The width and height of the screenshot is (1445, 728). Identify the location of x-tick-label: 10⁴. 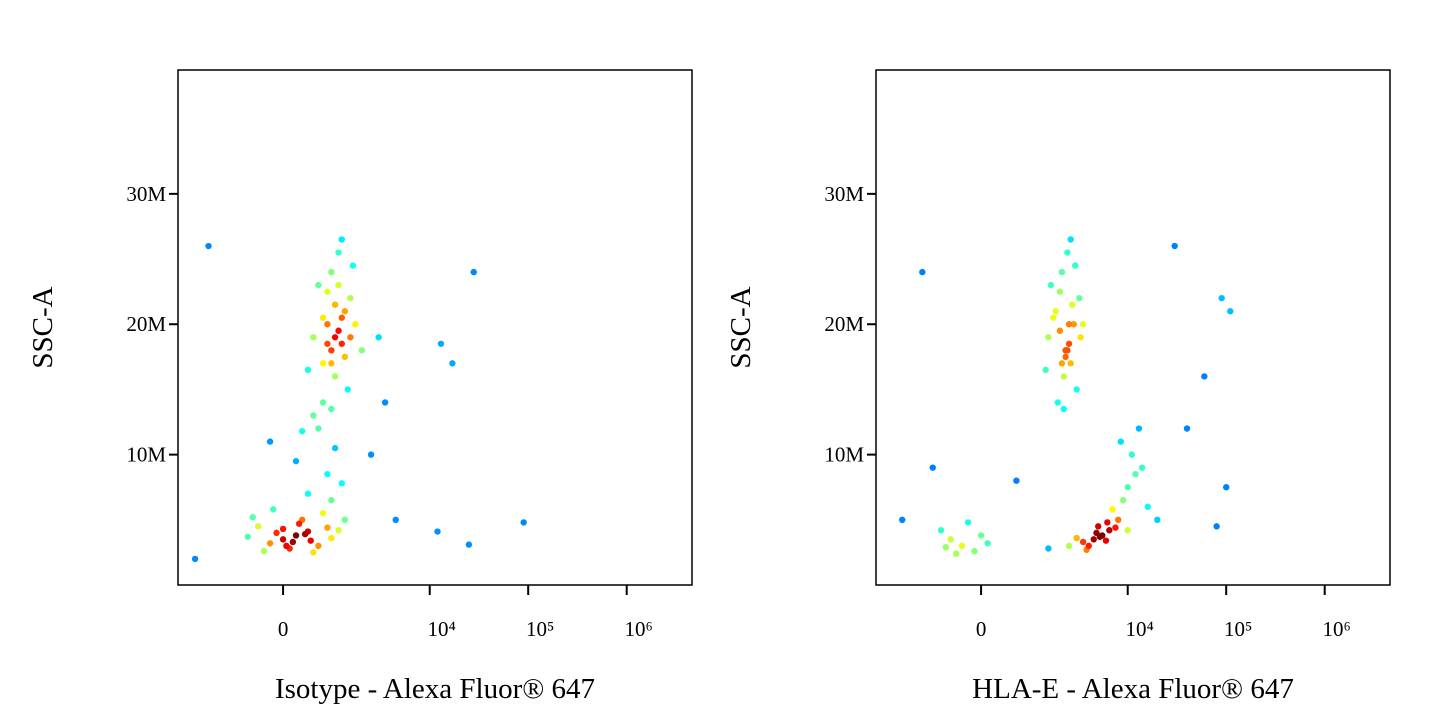
(442, 629).